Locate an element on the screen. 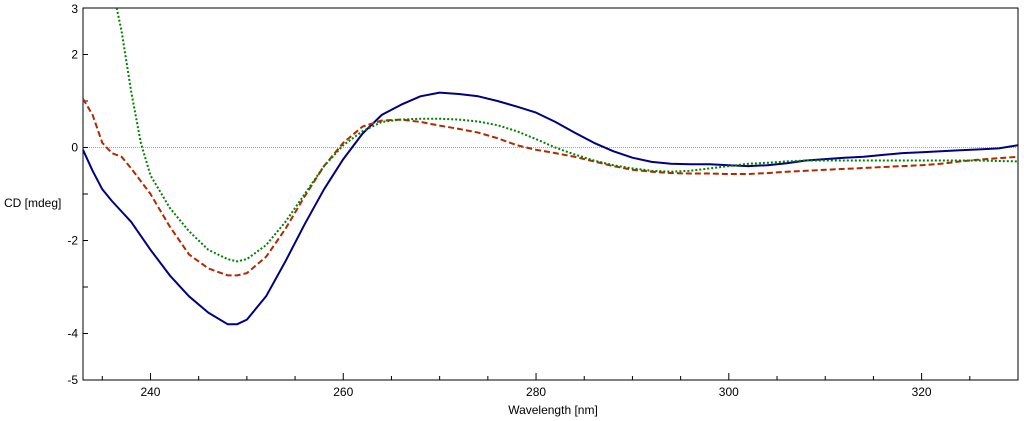  y-tick-label: 3 is located at coordinates (74, 9).